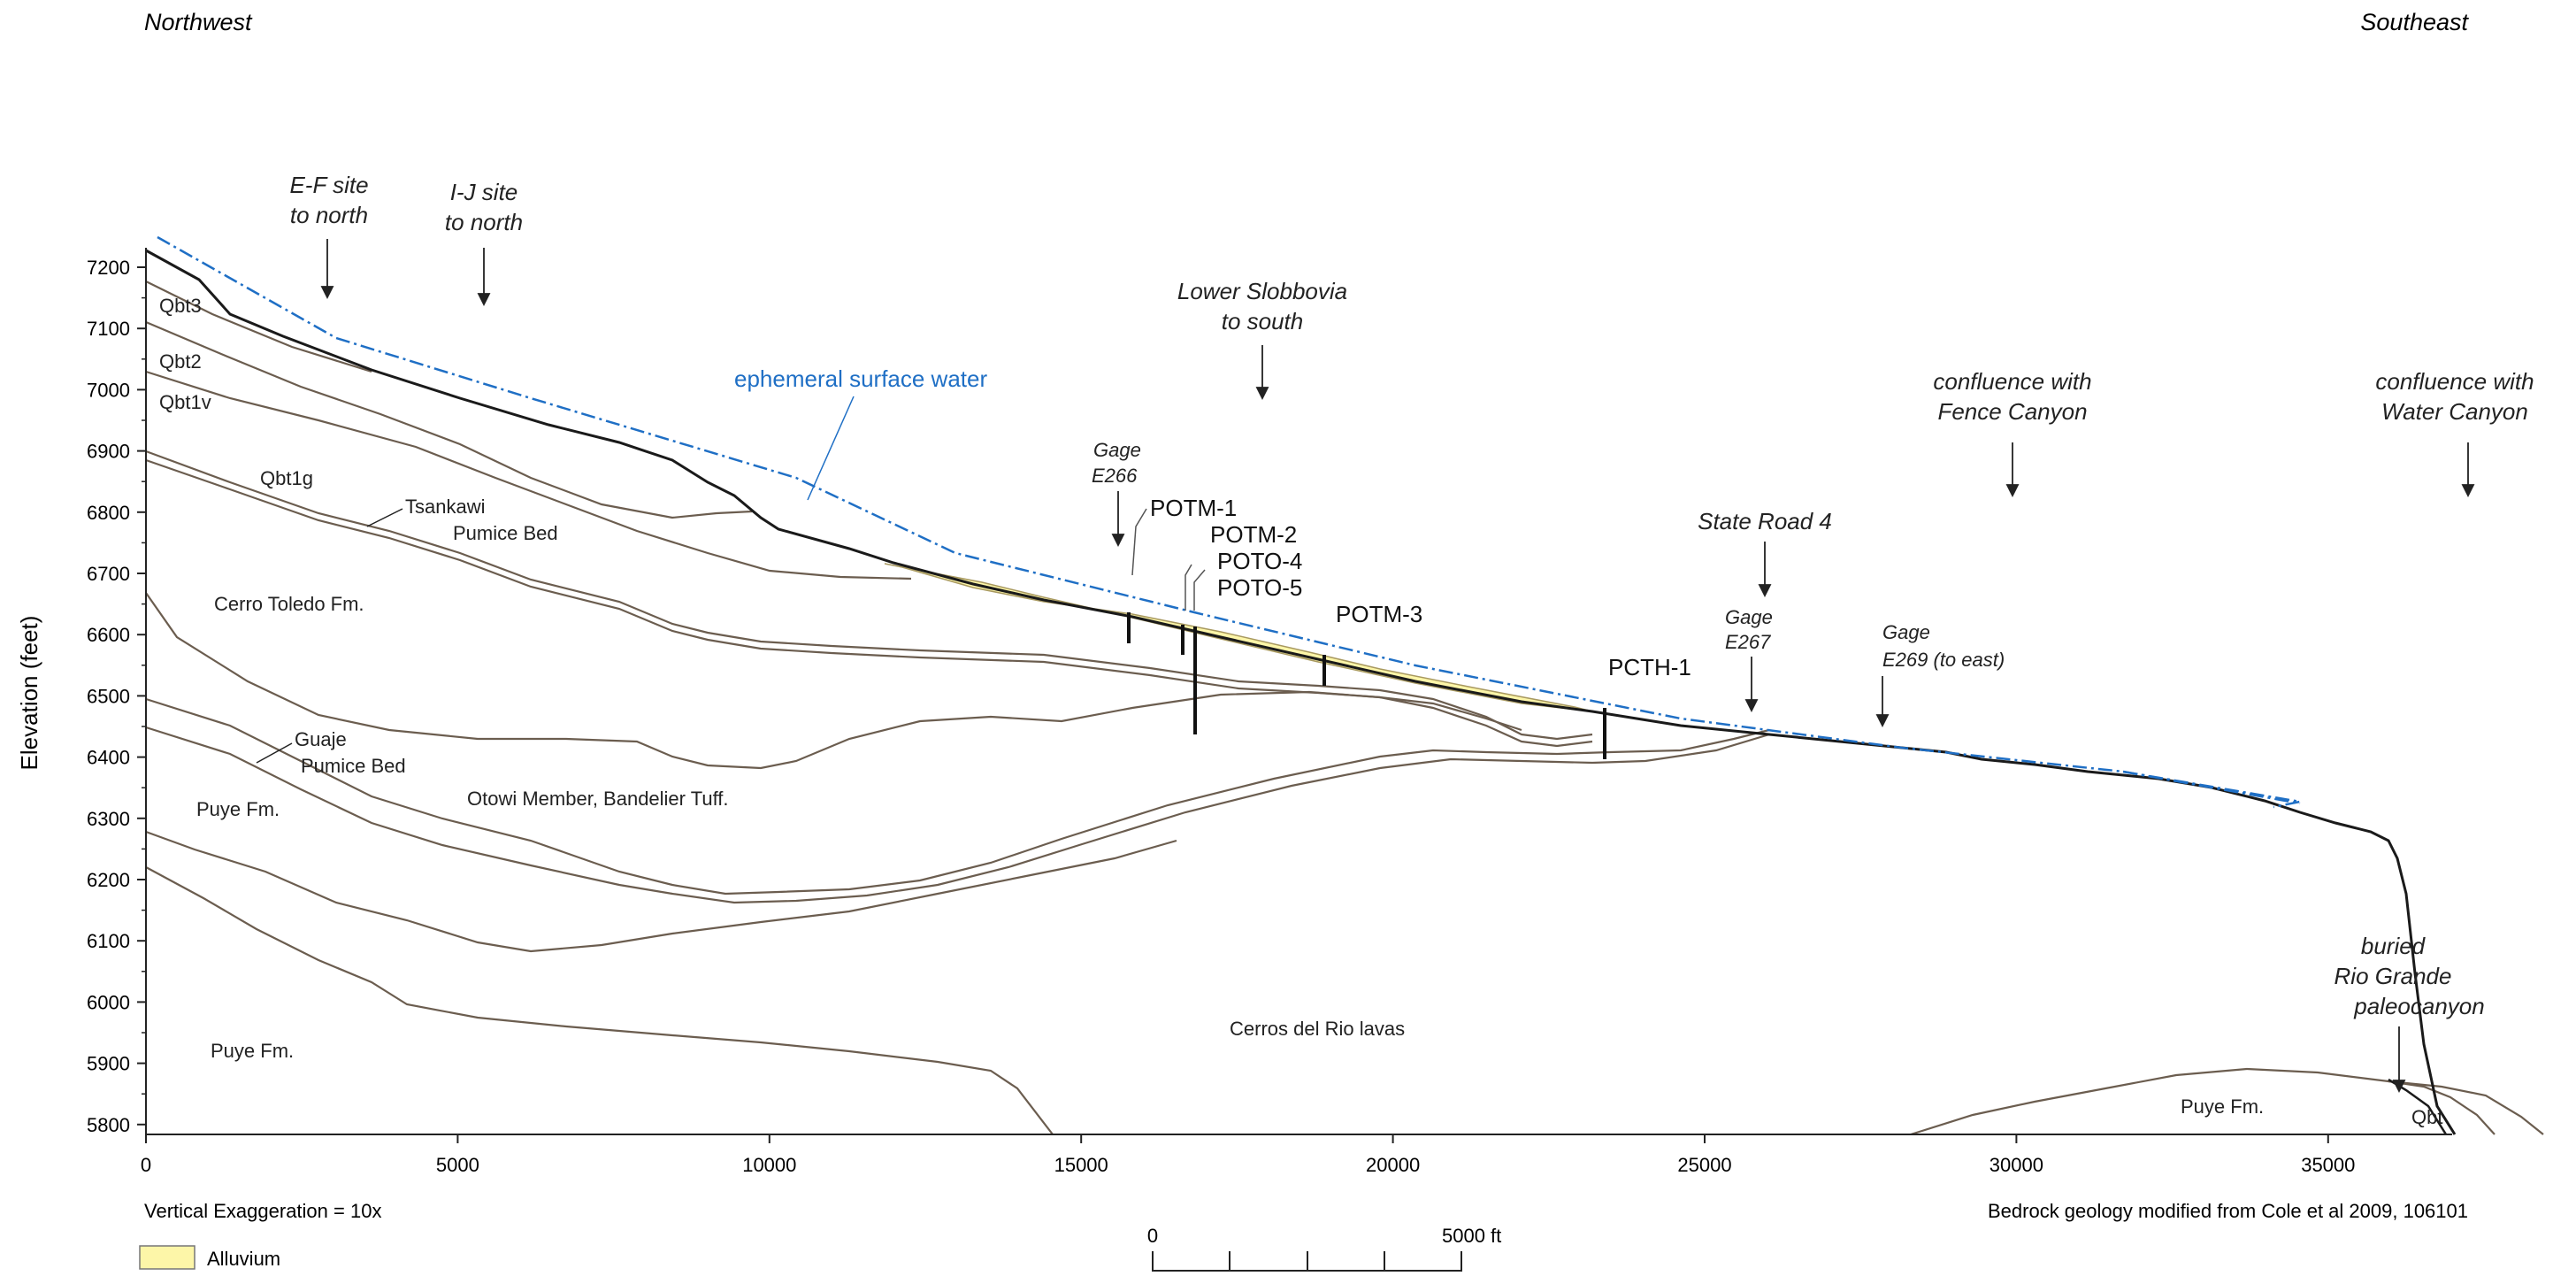  What do you see at coordinates (1259, 587) in the screenshot?
I see `well-label-poto5: POTO-5` at bounding box center [1259, 587].